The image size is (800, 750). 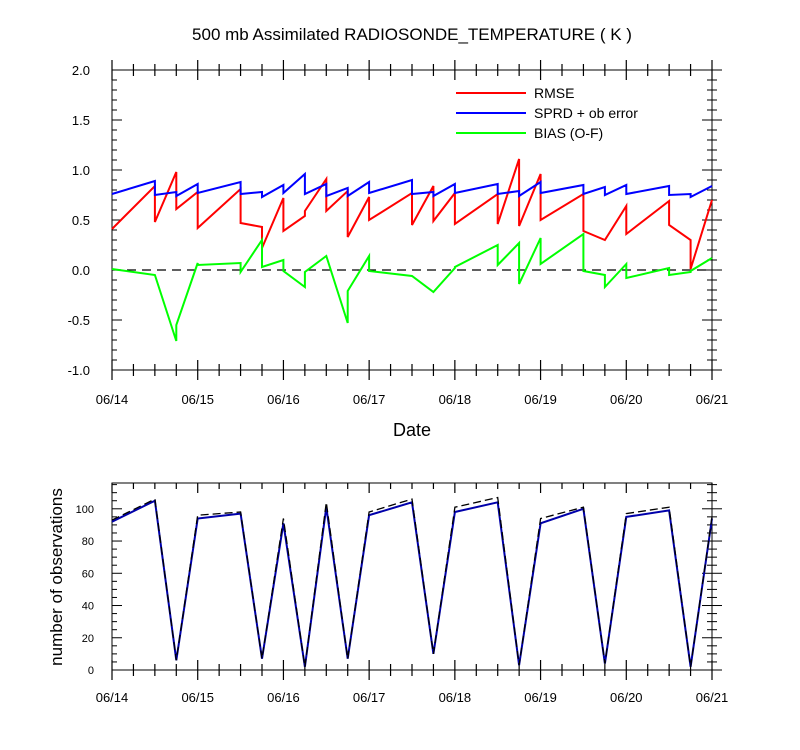 What do you see at coordinates (88, 542) in the screenshot?
I see `y-tick-label: 80` at bounding box center [88, 542].